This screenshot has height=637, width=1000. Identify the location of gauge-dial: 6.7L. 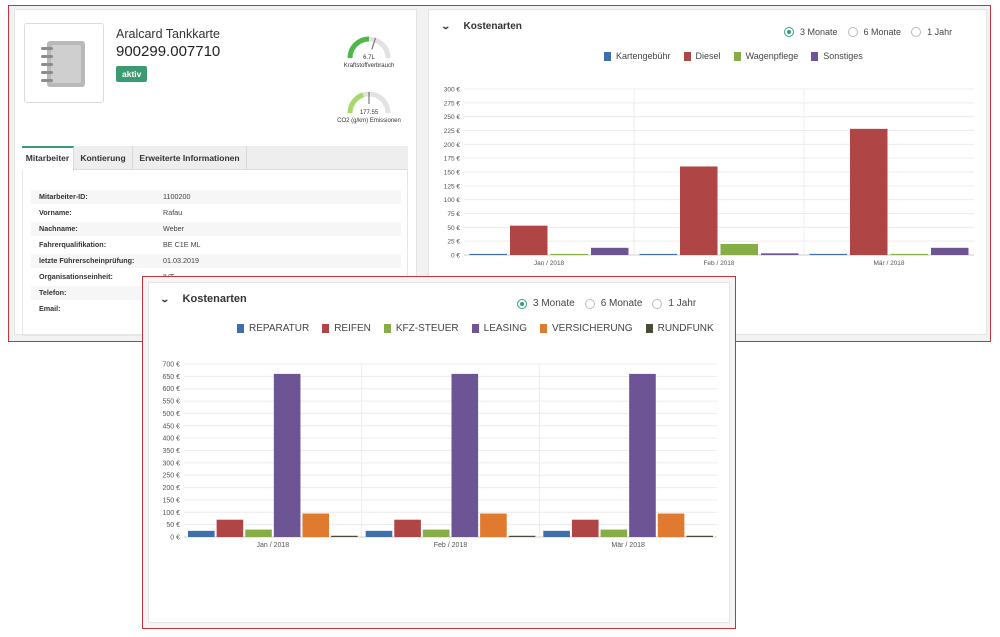
(369, 48).